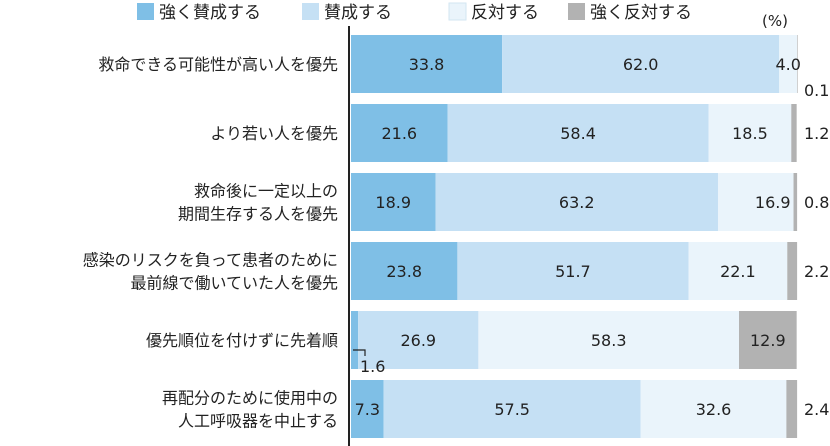  I want to click on category-label: 救命後に一定以上の, so click(266, 191).